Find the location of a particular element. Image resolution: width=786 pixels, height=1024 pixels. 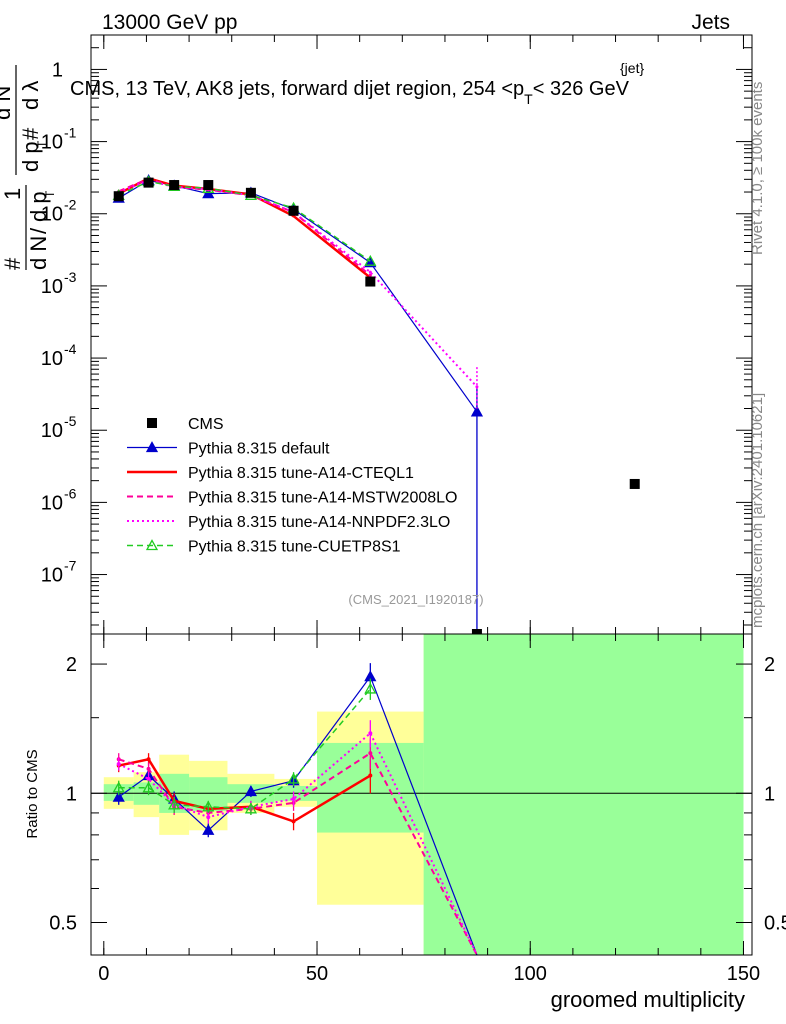

ylabel-dN-num: d N is located at coordinates (7, 103).